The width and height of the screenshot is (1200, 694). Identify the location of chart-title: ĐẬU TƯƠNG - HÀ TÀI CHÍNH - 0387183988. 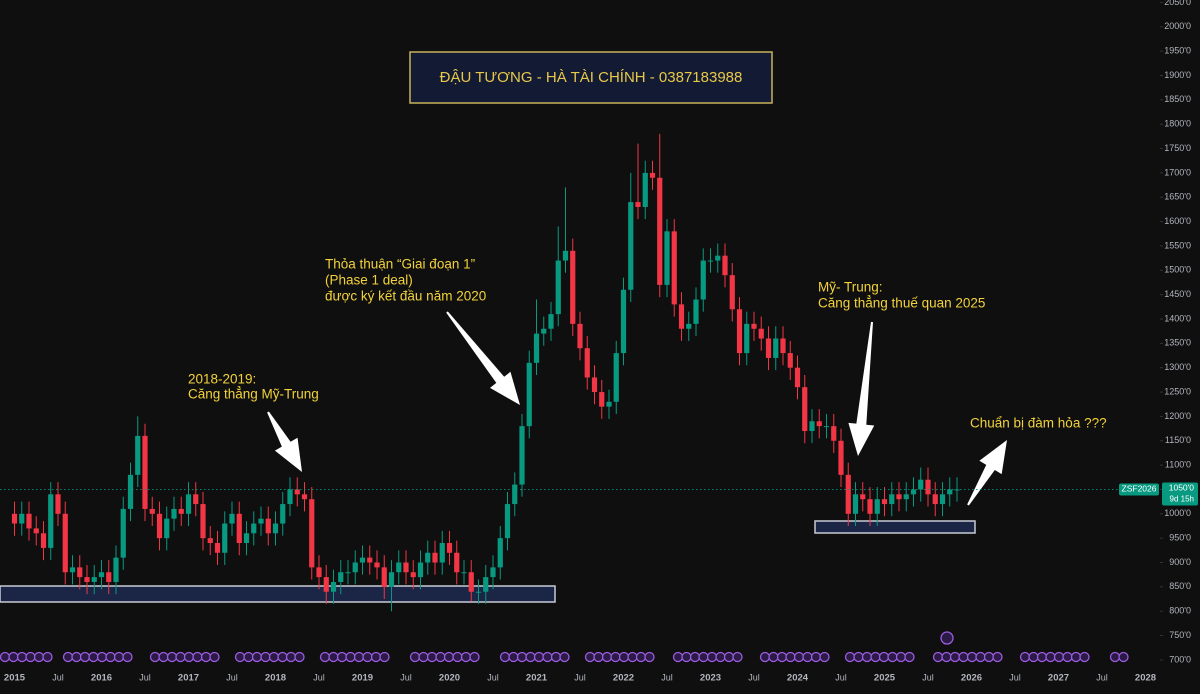
(591, 77).